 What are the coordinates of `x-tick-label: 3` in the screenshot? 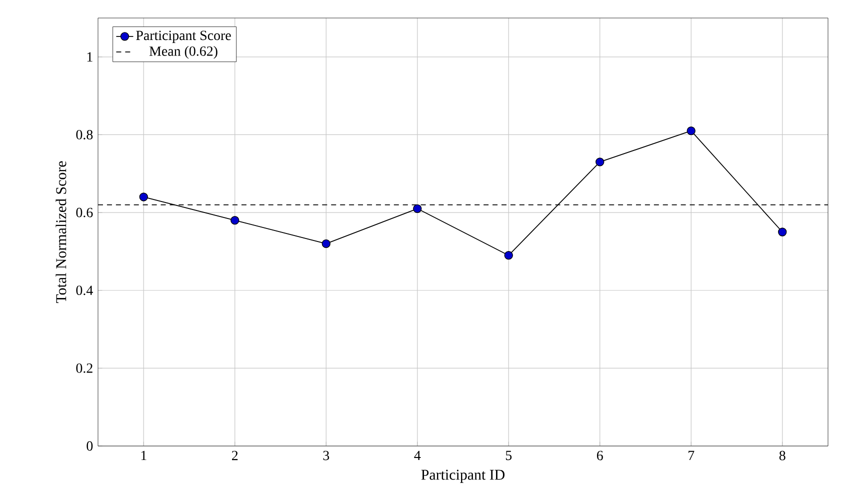 It's located at (326, 455).